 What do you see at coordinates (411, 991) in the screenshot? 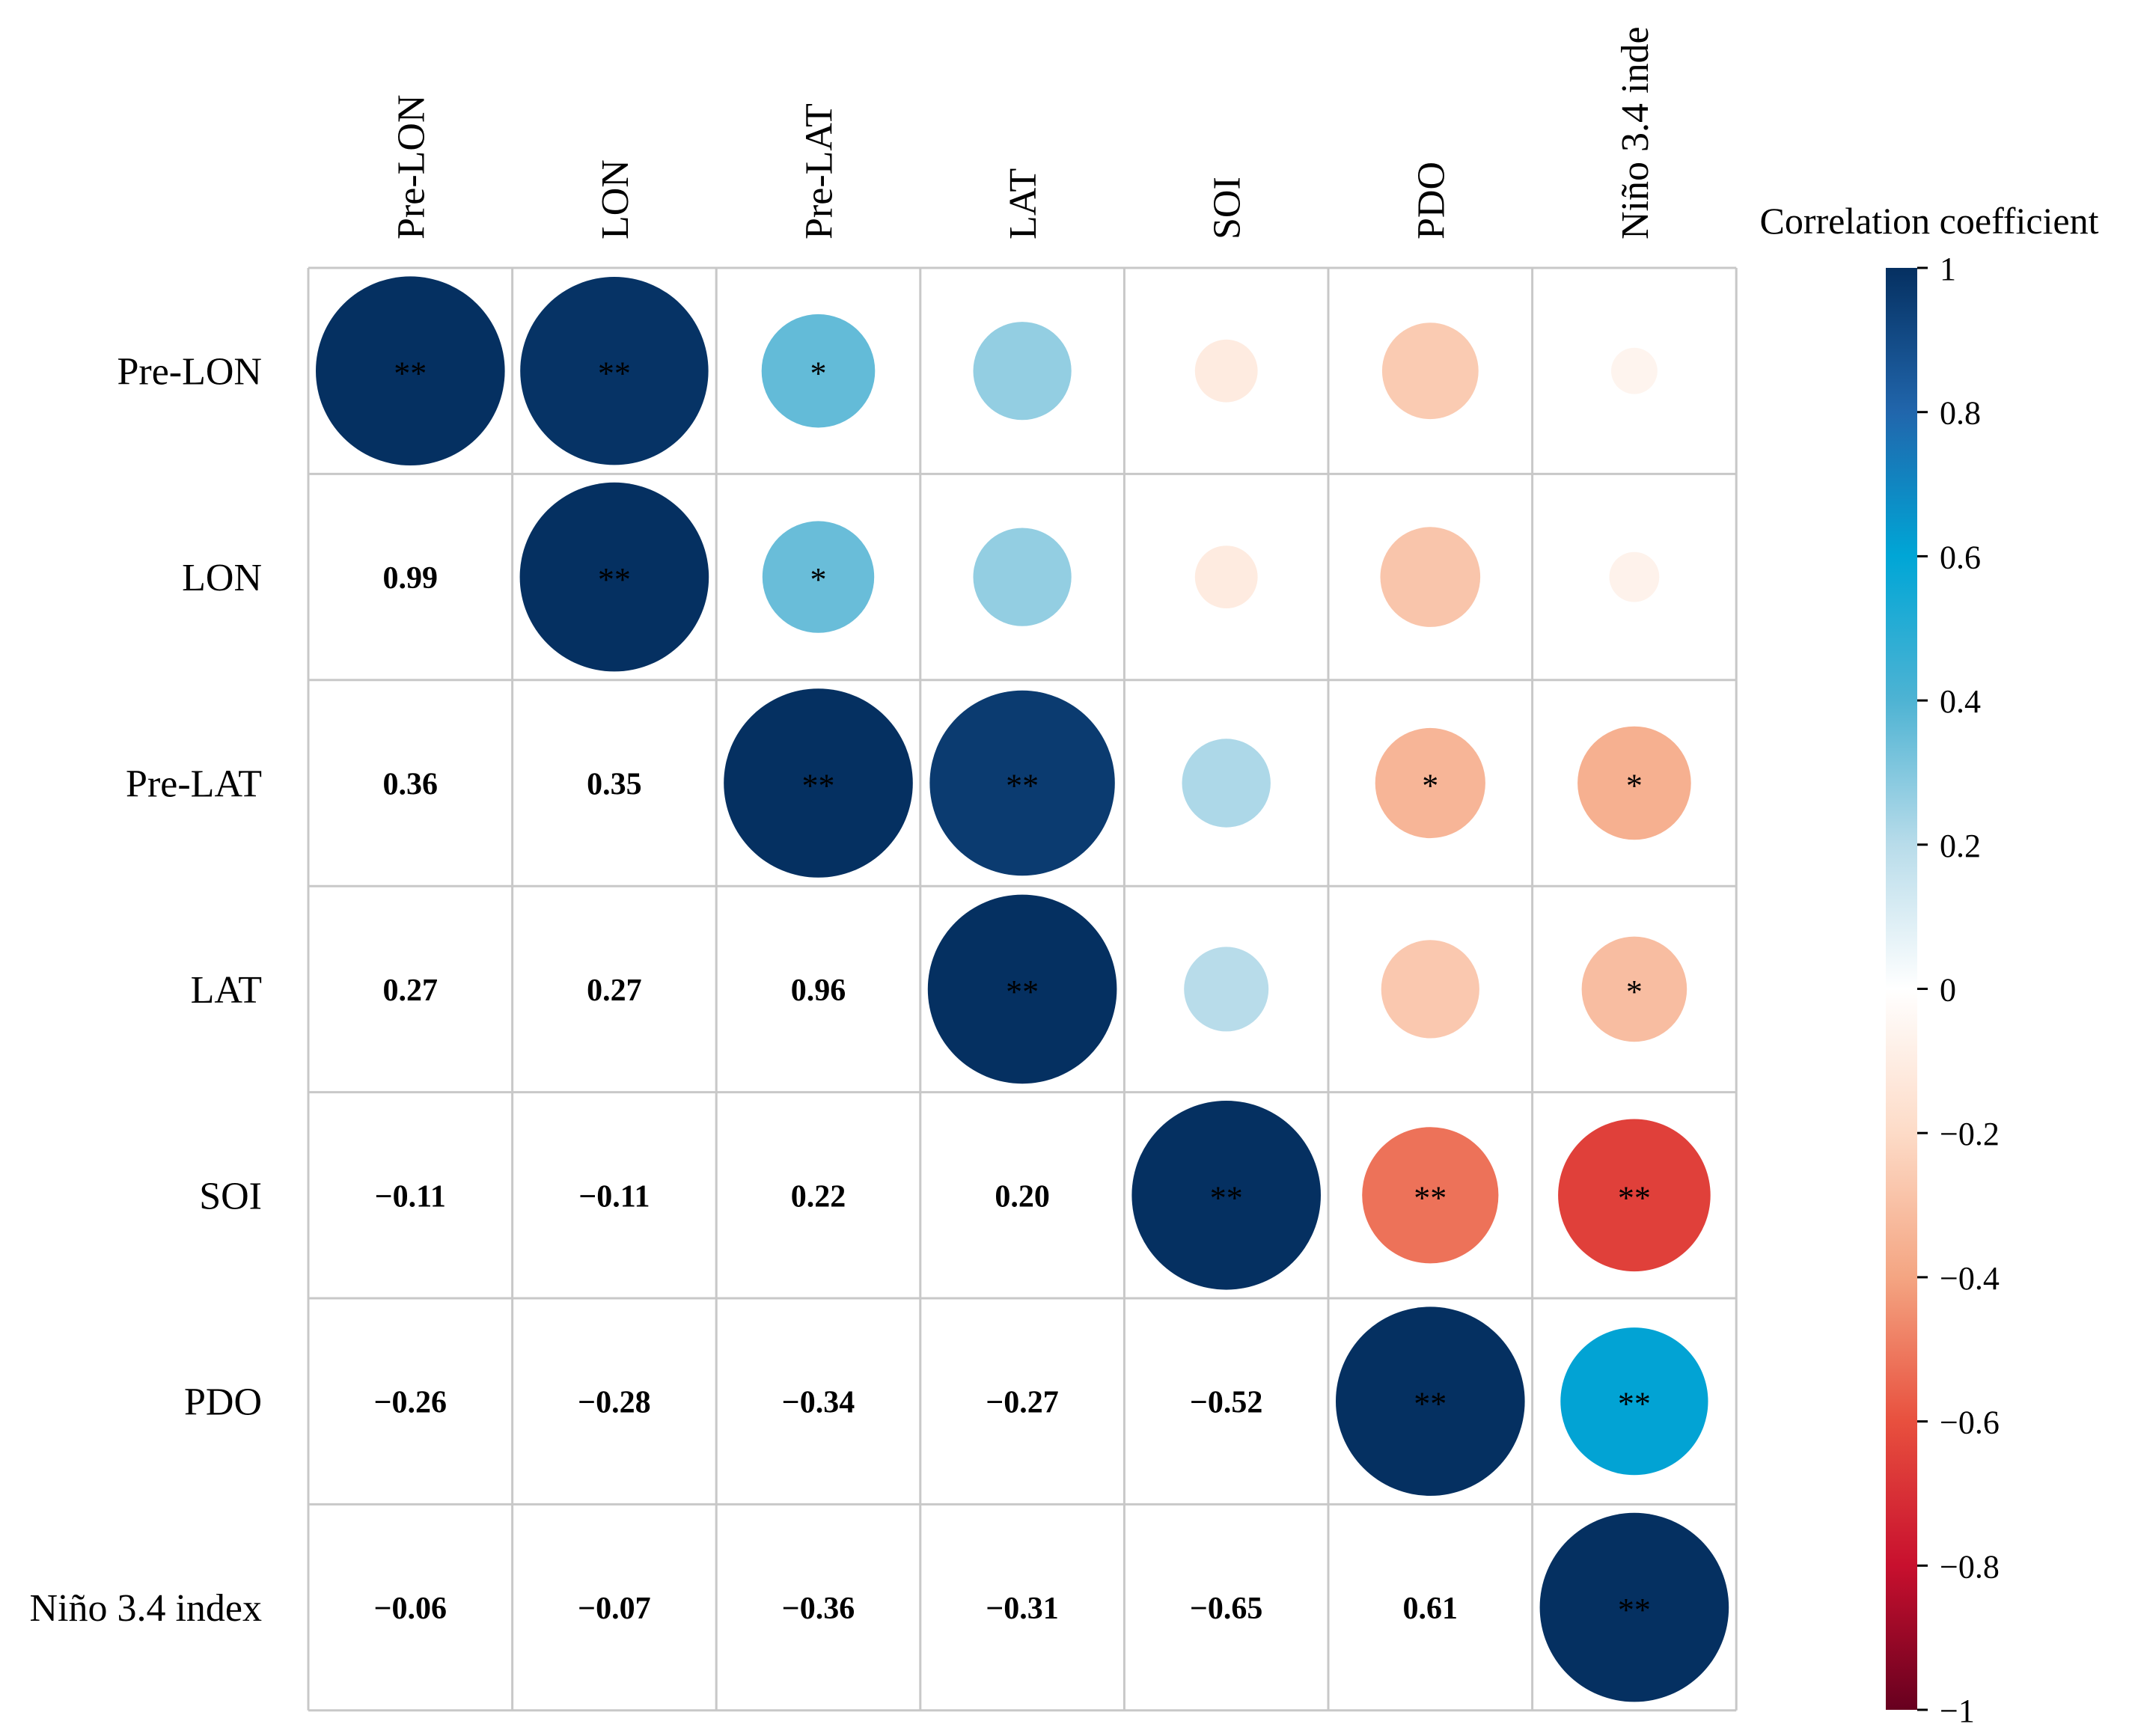
I see `corr-value-3-0: 0.27` at bounding box center [411, 991].